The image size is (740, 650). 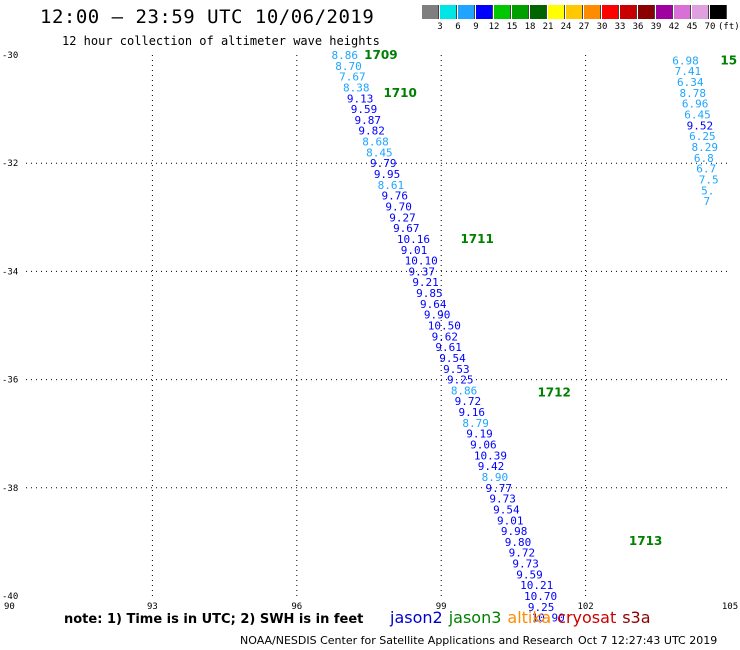 What do you see at coordinates (602, 27) in the screenshot?
I see `color-scale-label: 30` at bounding box center [602, 27].